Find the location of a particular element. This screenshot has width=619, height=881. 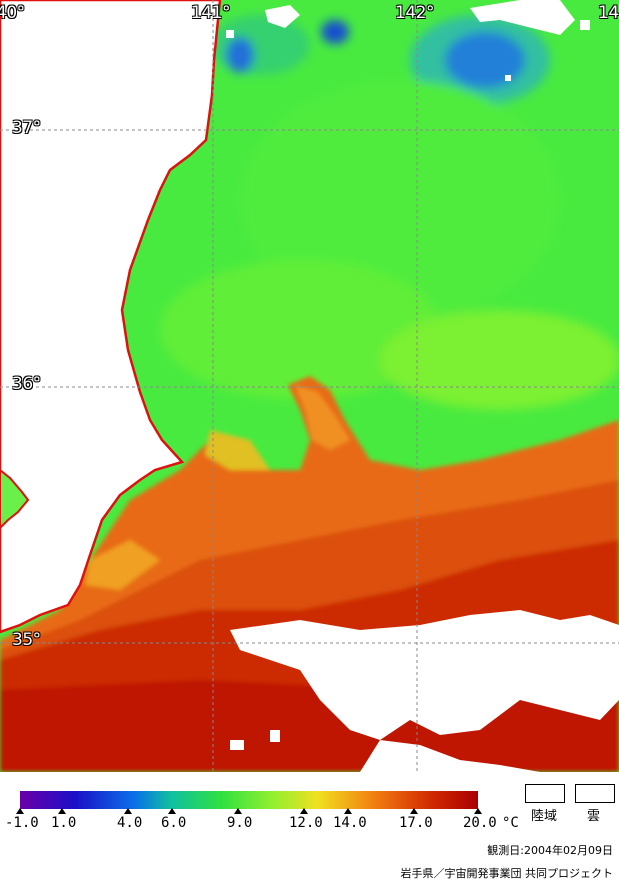

observation-date: 観測日:2004年02月09日 is located at coordinates (550, 850).